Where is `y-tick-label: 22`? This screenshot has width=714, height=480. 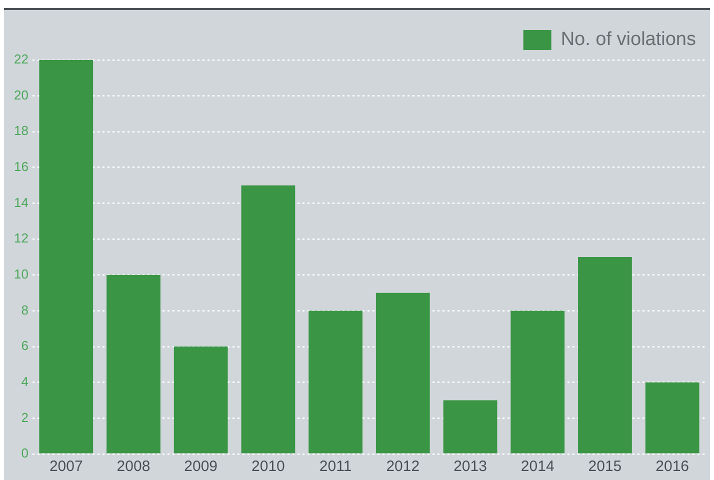
y-tick-label: 22 is located at coordinates (21, 59).